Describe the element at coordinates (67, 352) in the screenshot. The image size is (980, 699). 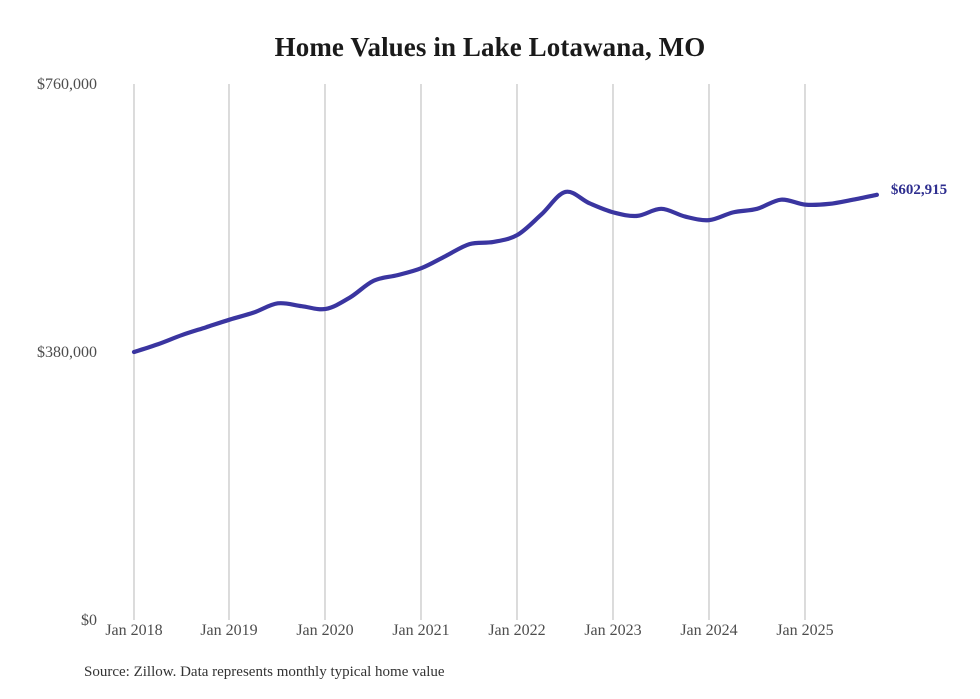
I see `y-tick-label-380000: $380,000` at that location.